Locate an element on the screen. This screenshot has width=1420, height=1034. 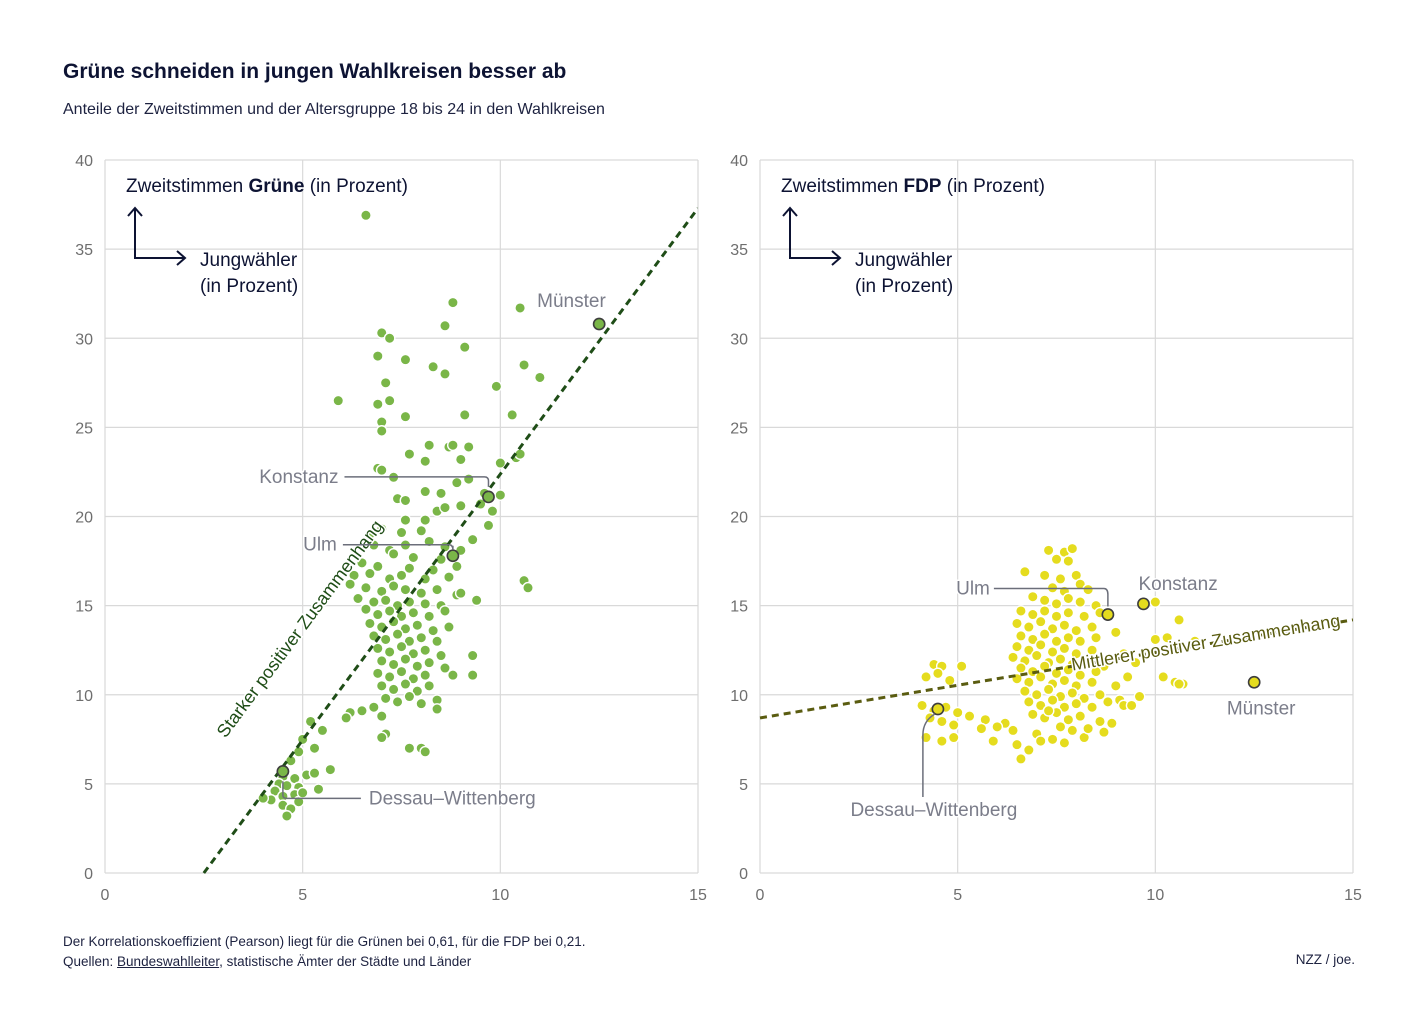
highlight-konstanz: Konstanz is located at coordinates (376, 484).